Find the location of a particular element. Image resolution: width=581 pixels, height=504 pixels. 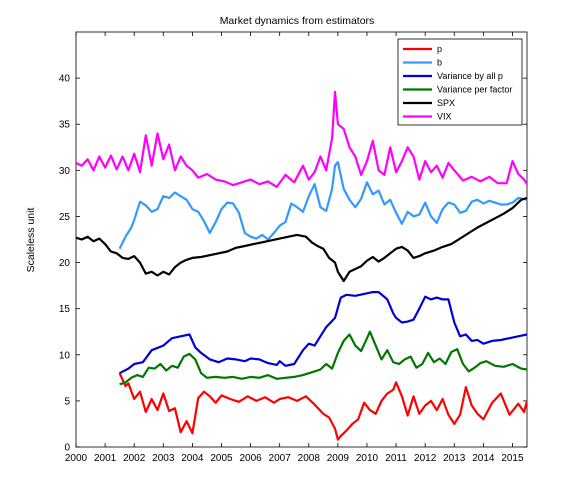

legend-label-b: b is located at coordinates (439, 63).